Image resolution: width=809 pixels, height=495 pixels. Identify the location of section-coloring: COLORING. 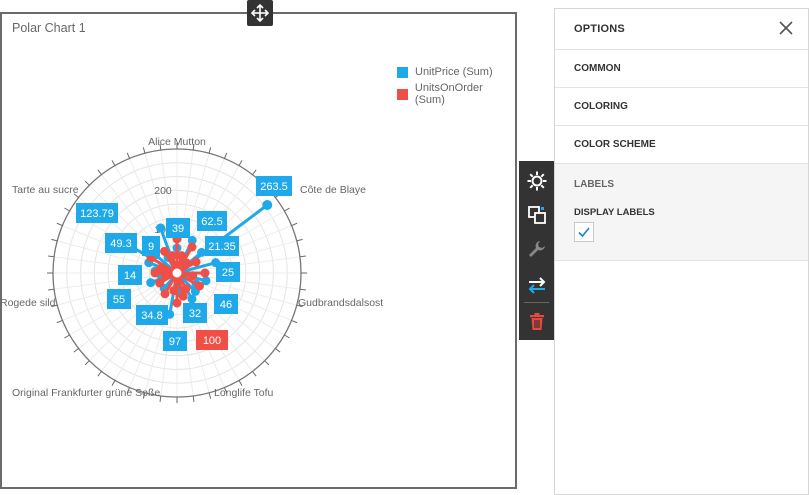
(681, 107).